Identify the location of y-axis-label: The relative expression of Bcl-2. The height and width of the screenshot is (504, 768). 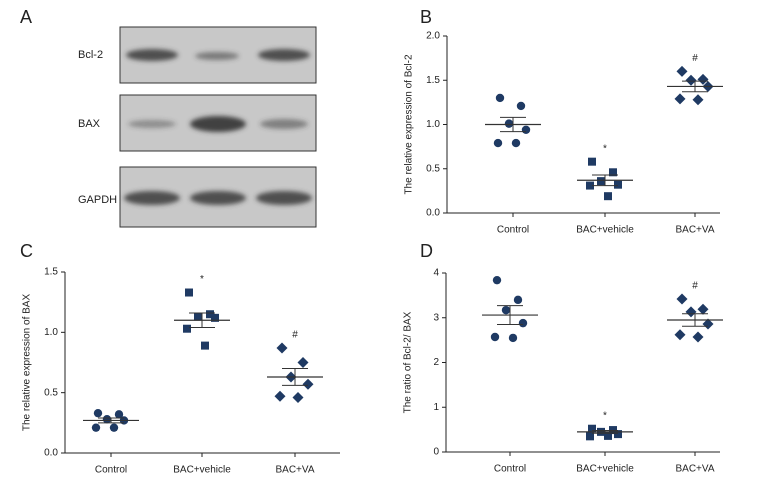
(409, 124).